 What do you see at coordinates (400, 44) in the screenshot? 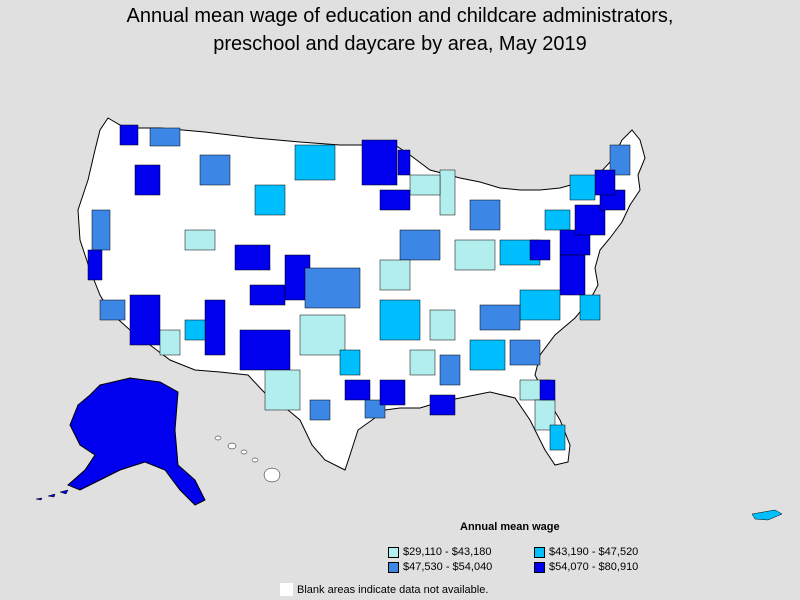
I see `map-title-line2: preschool and daycare by area, May 2019` at bounding box center [400, 44].